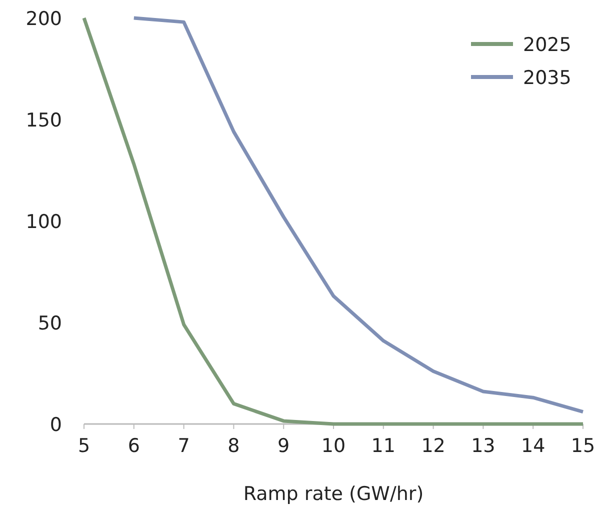 The height and width of the screenshot is (522, 608). Describe the element at coordinates (433, 446) in the screenshot. I see `x-tick-label: 12` at that location.